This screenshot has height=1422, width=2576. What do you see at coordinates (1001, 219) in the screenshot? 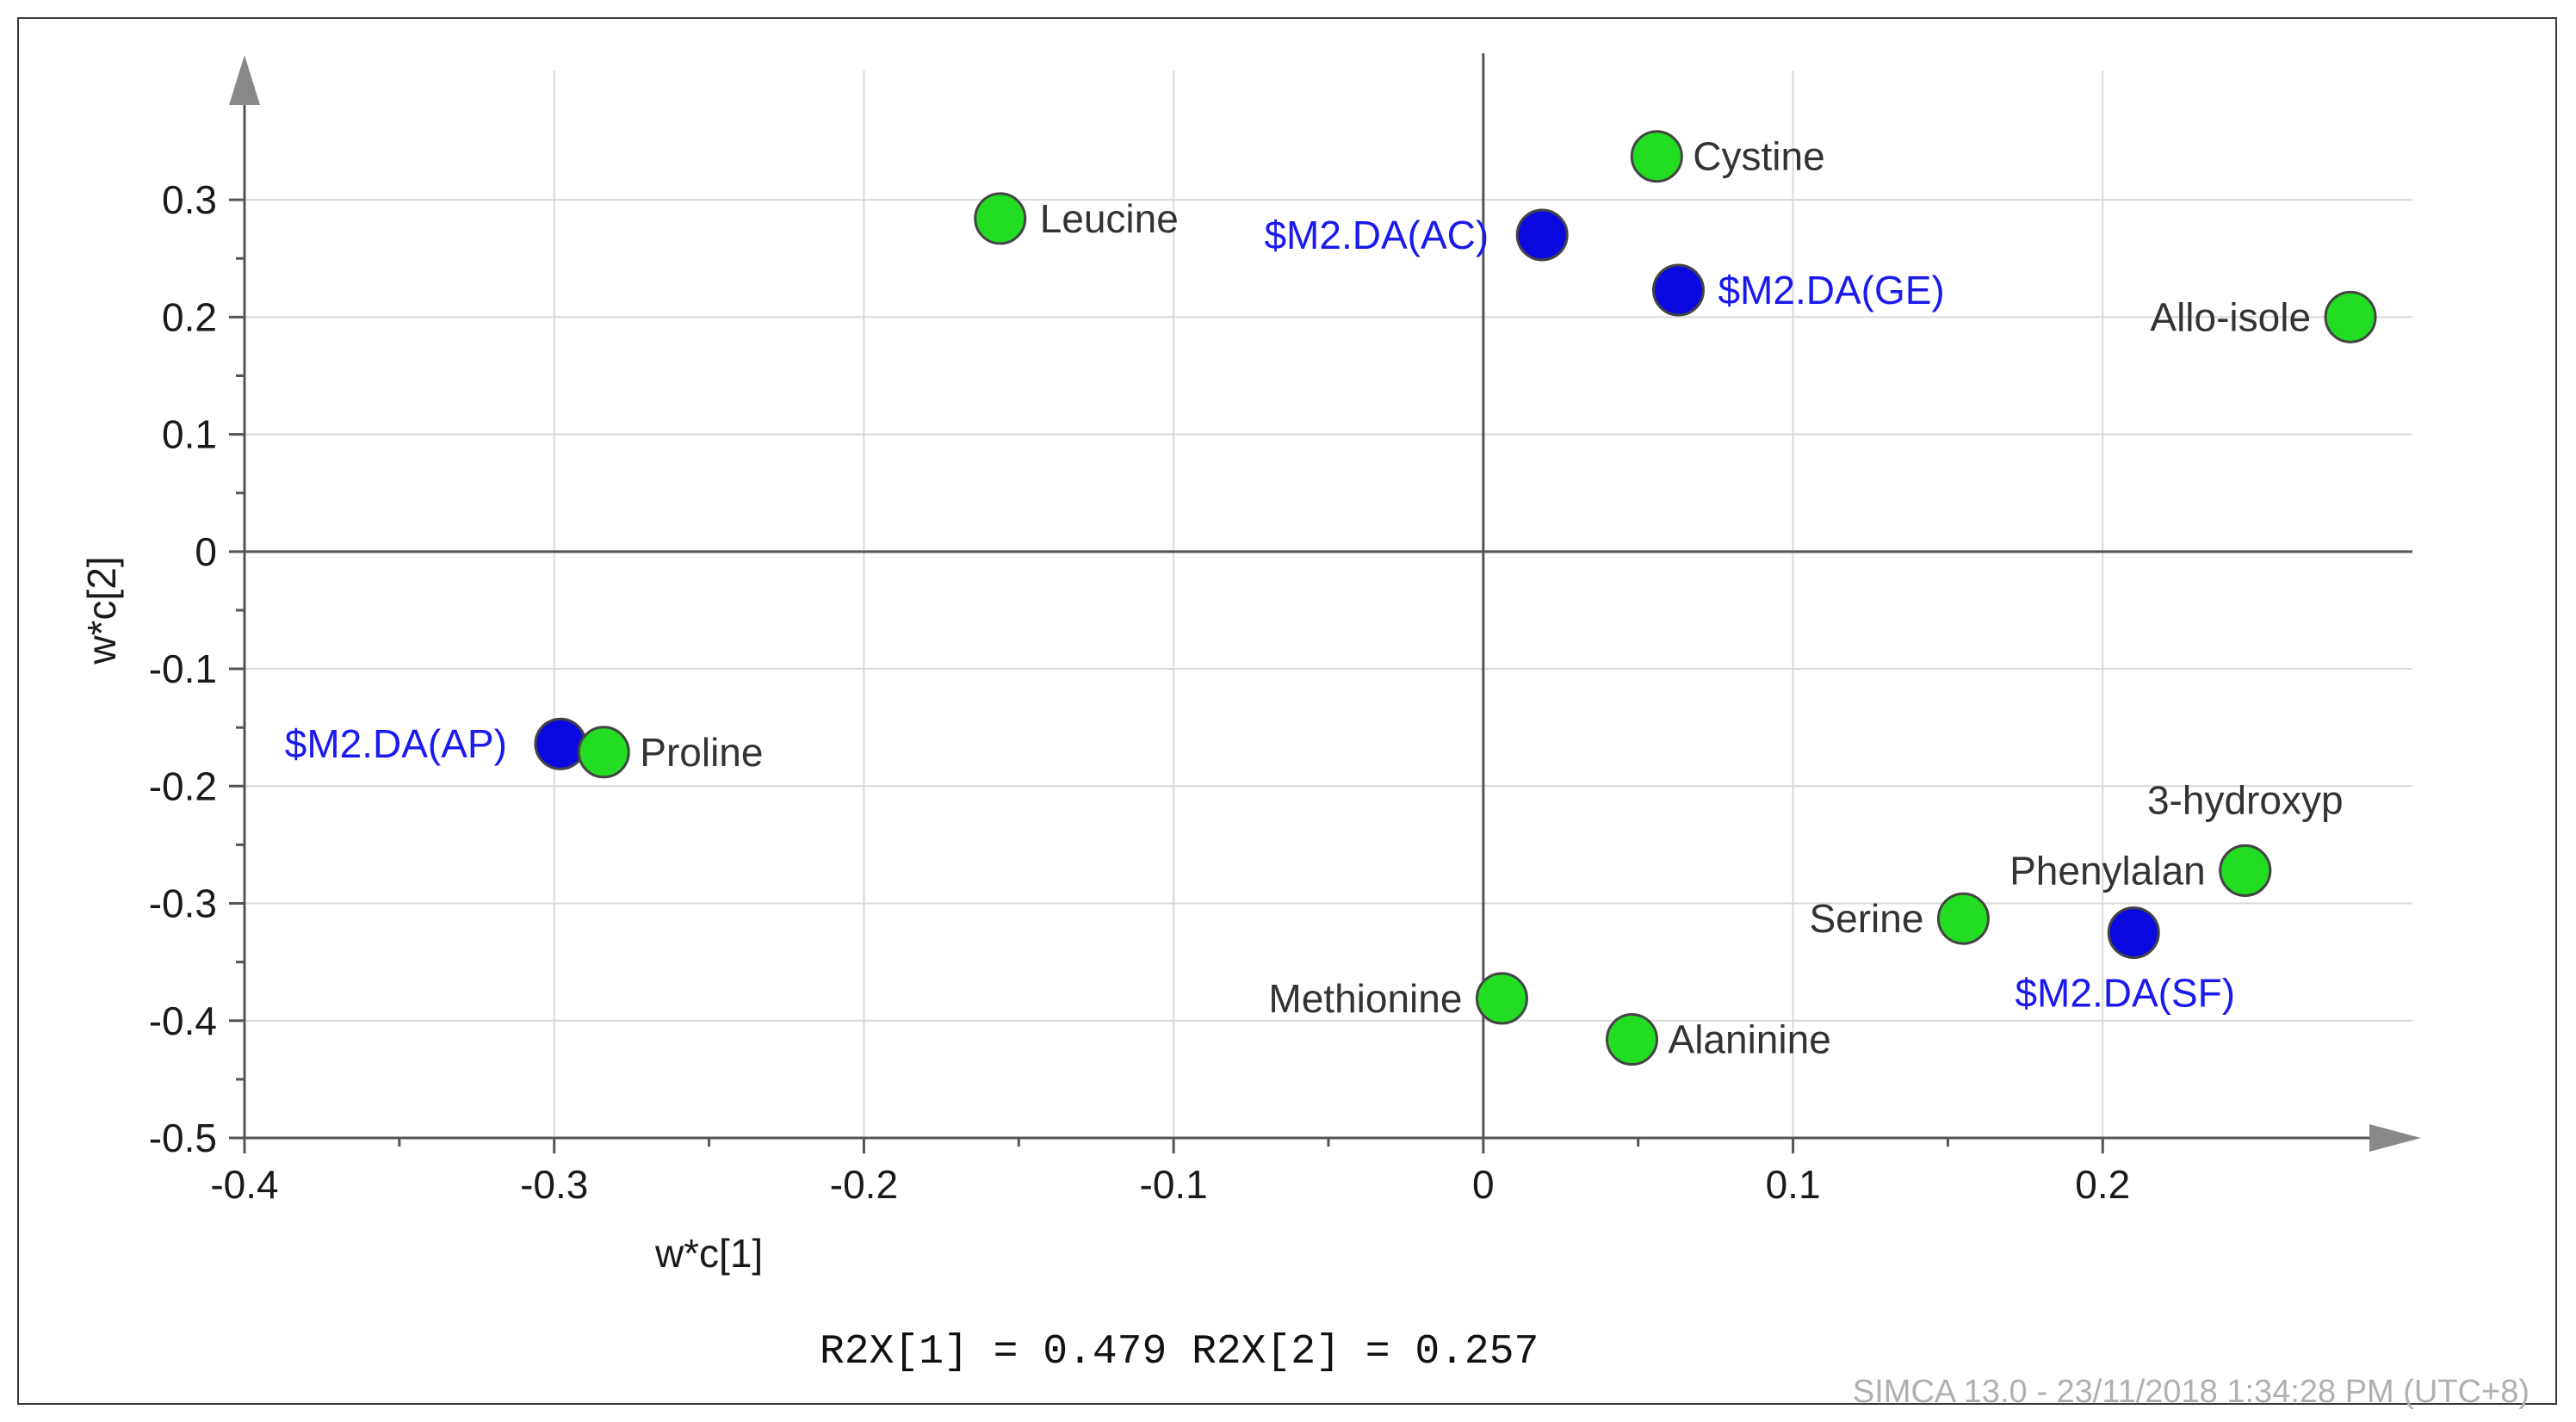
I see `point-leucine` at bounding box center [1001, 219].